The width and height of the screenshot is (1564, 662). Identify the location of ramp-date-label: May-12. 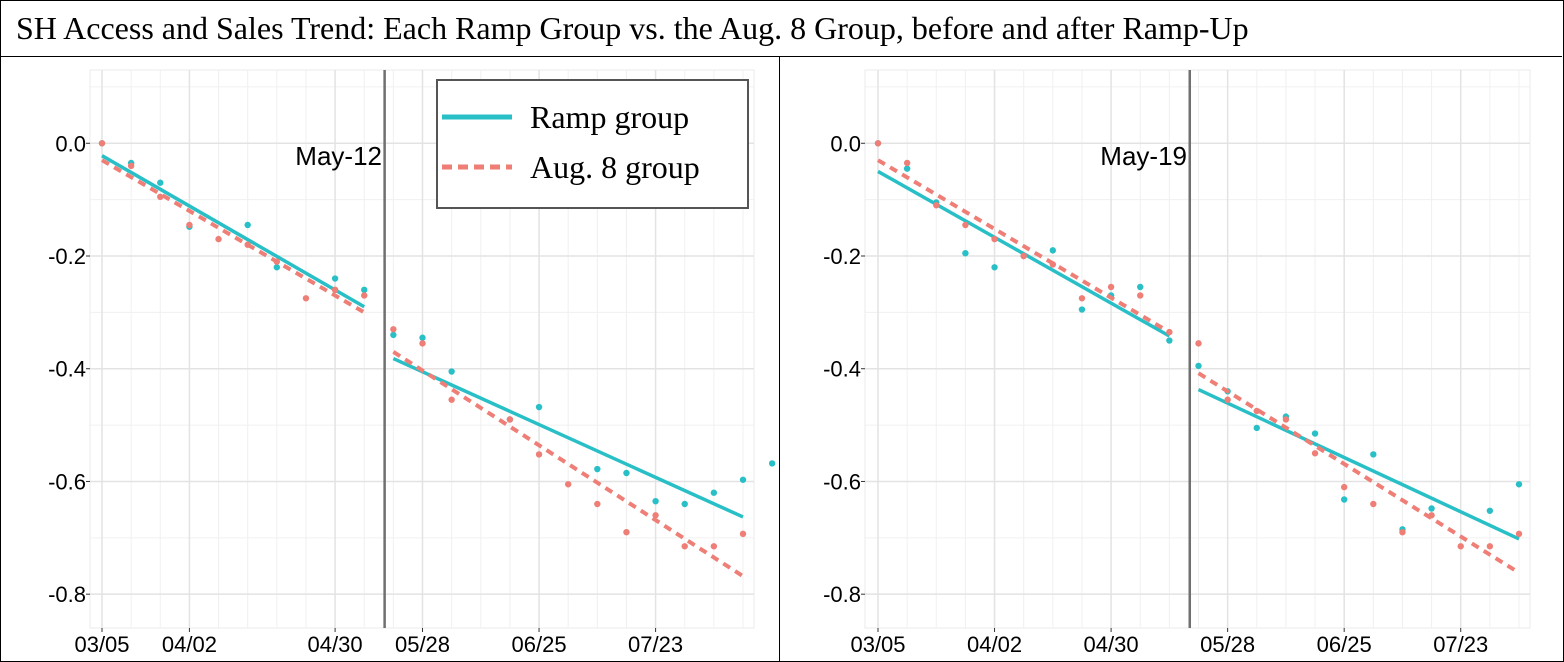
(338, 156).